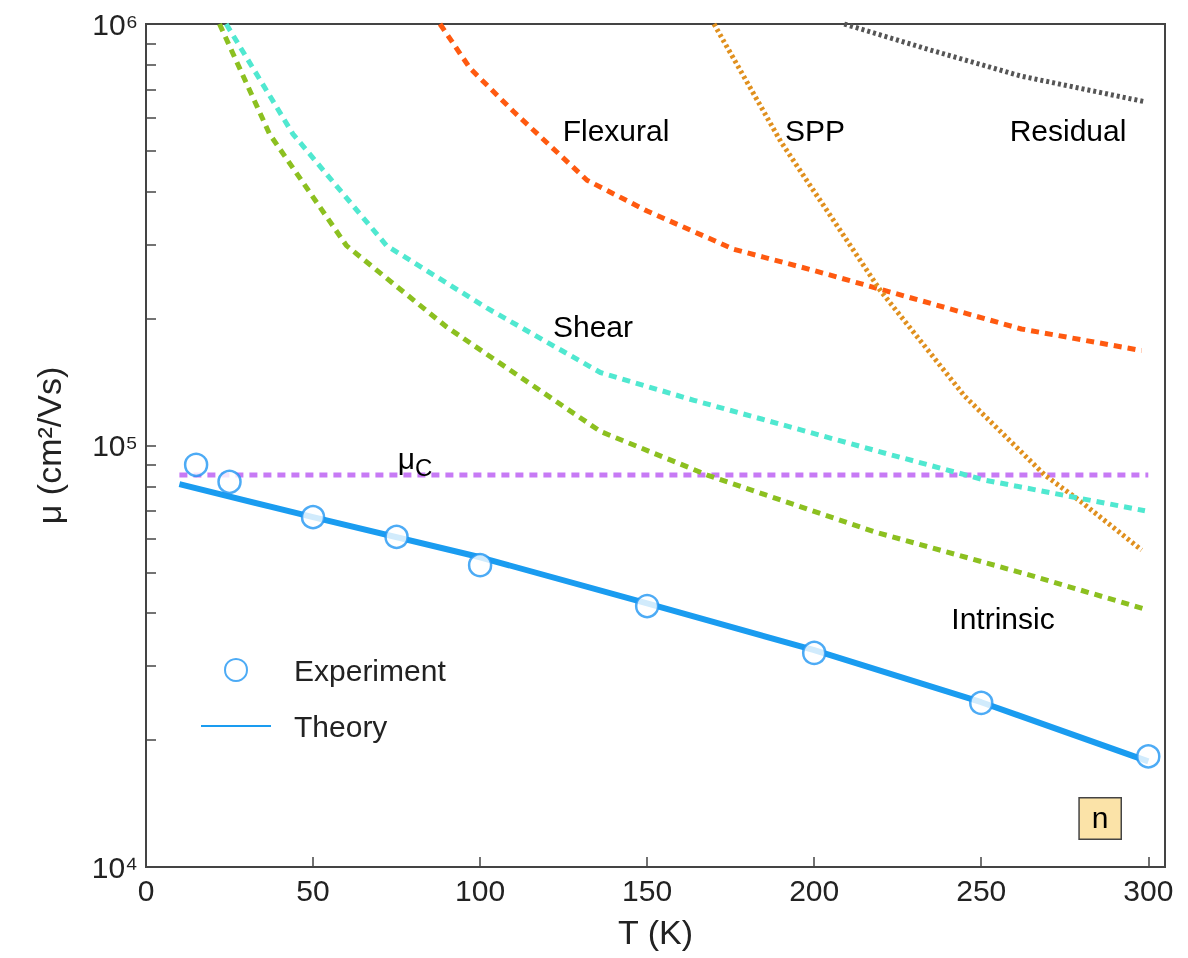 The image size is (1188, 958). Describe the element at coordinates (814, 890) in the screenshot. I see `x-tick-label: 200` at that location.